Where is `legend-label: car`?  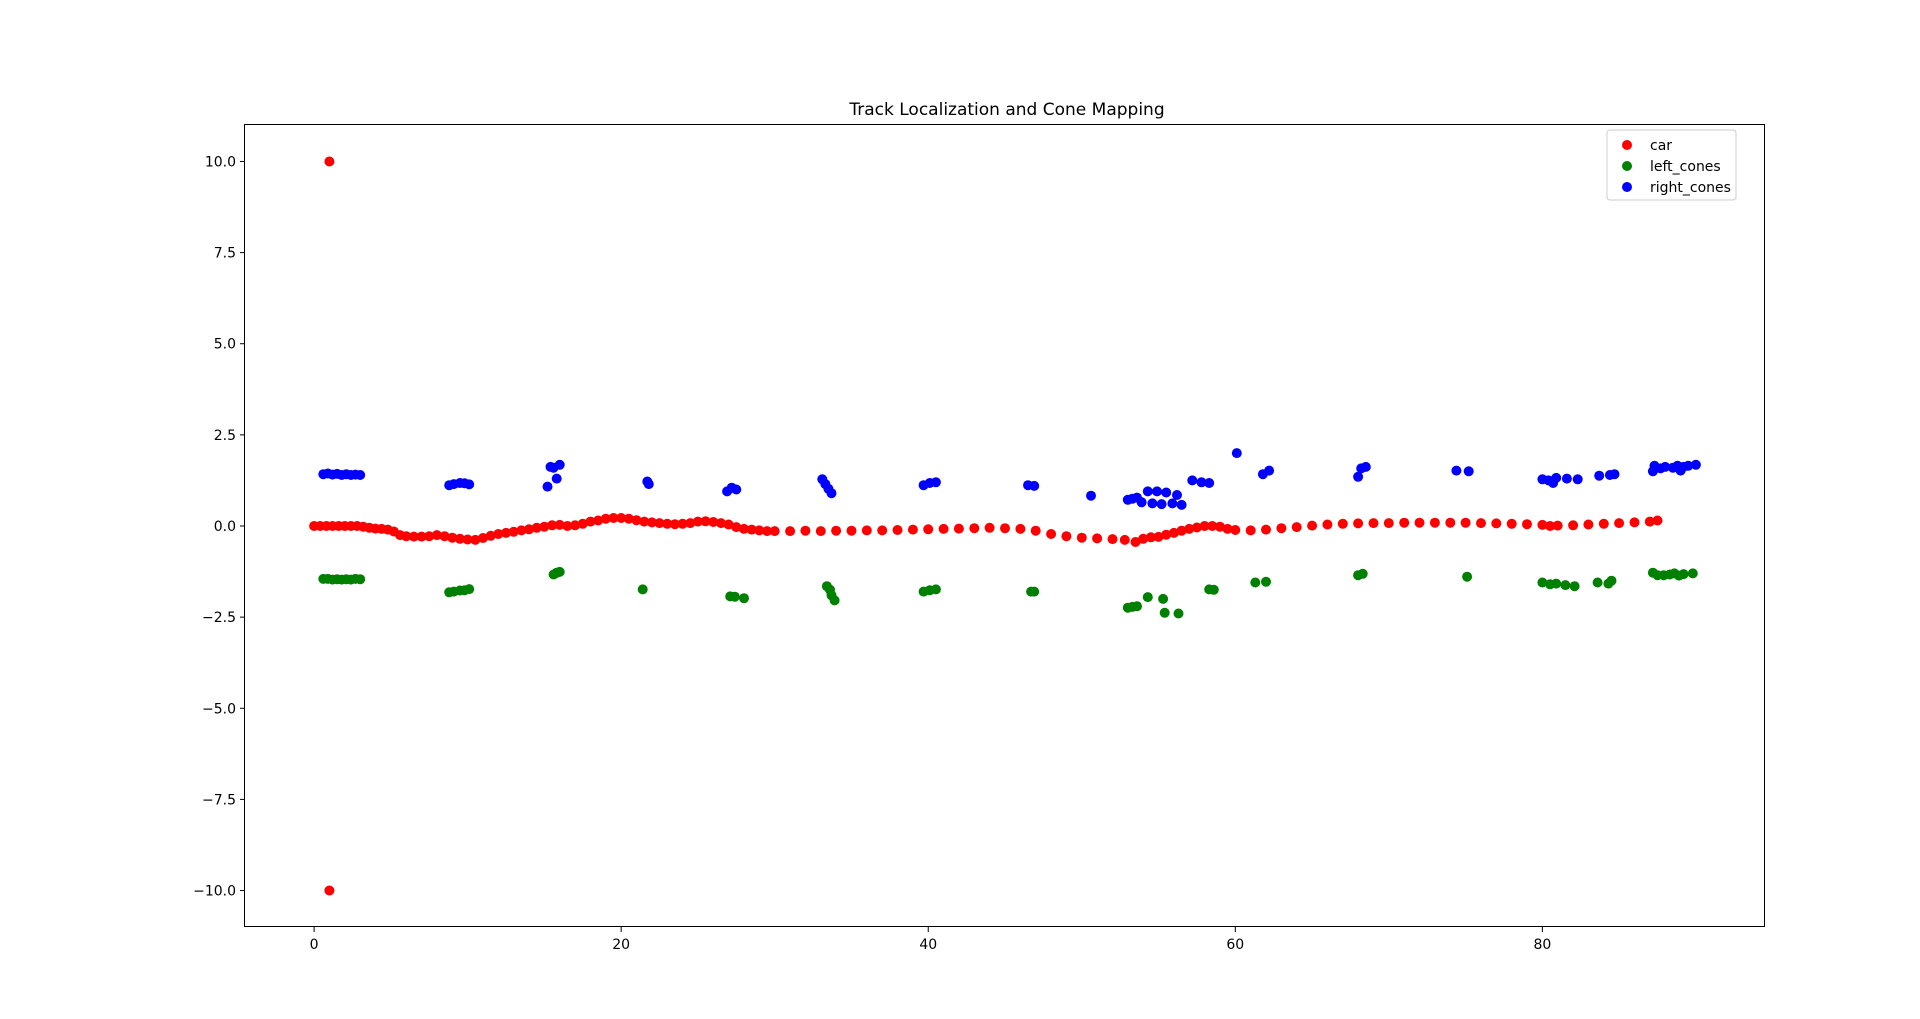 legend-label: car is located at coordinates (1661, 146).